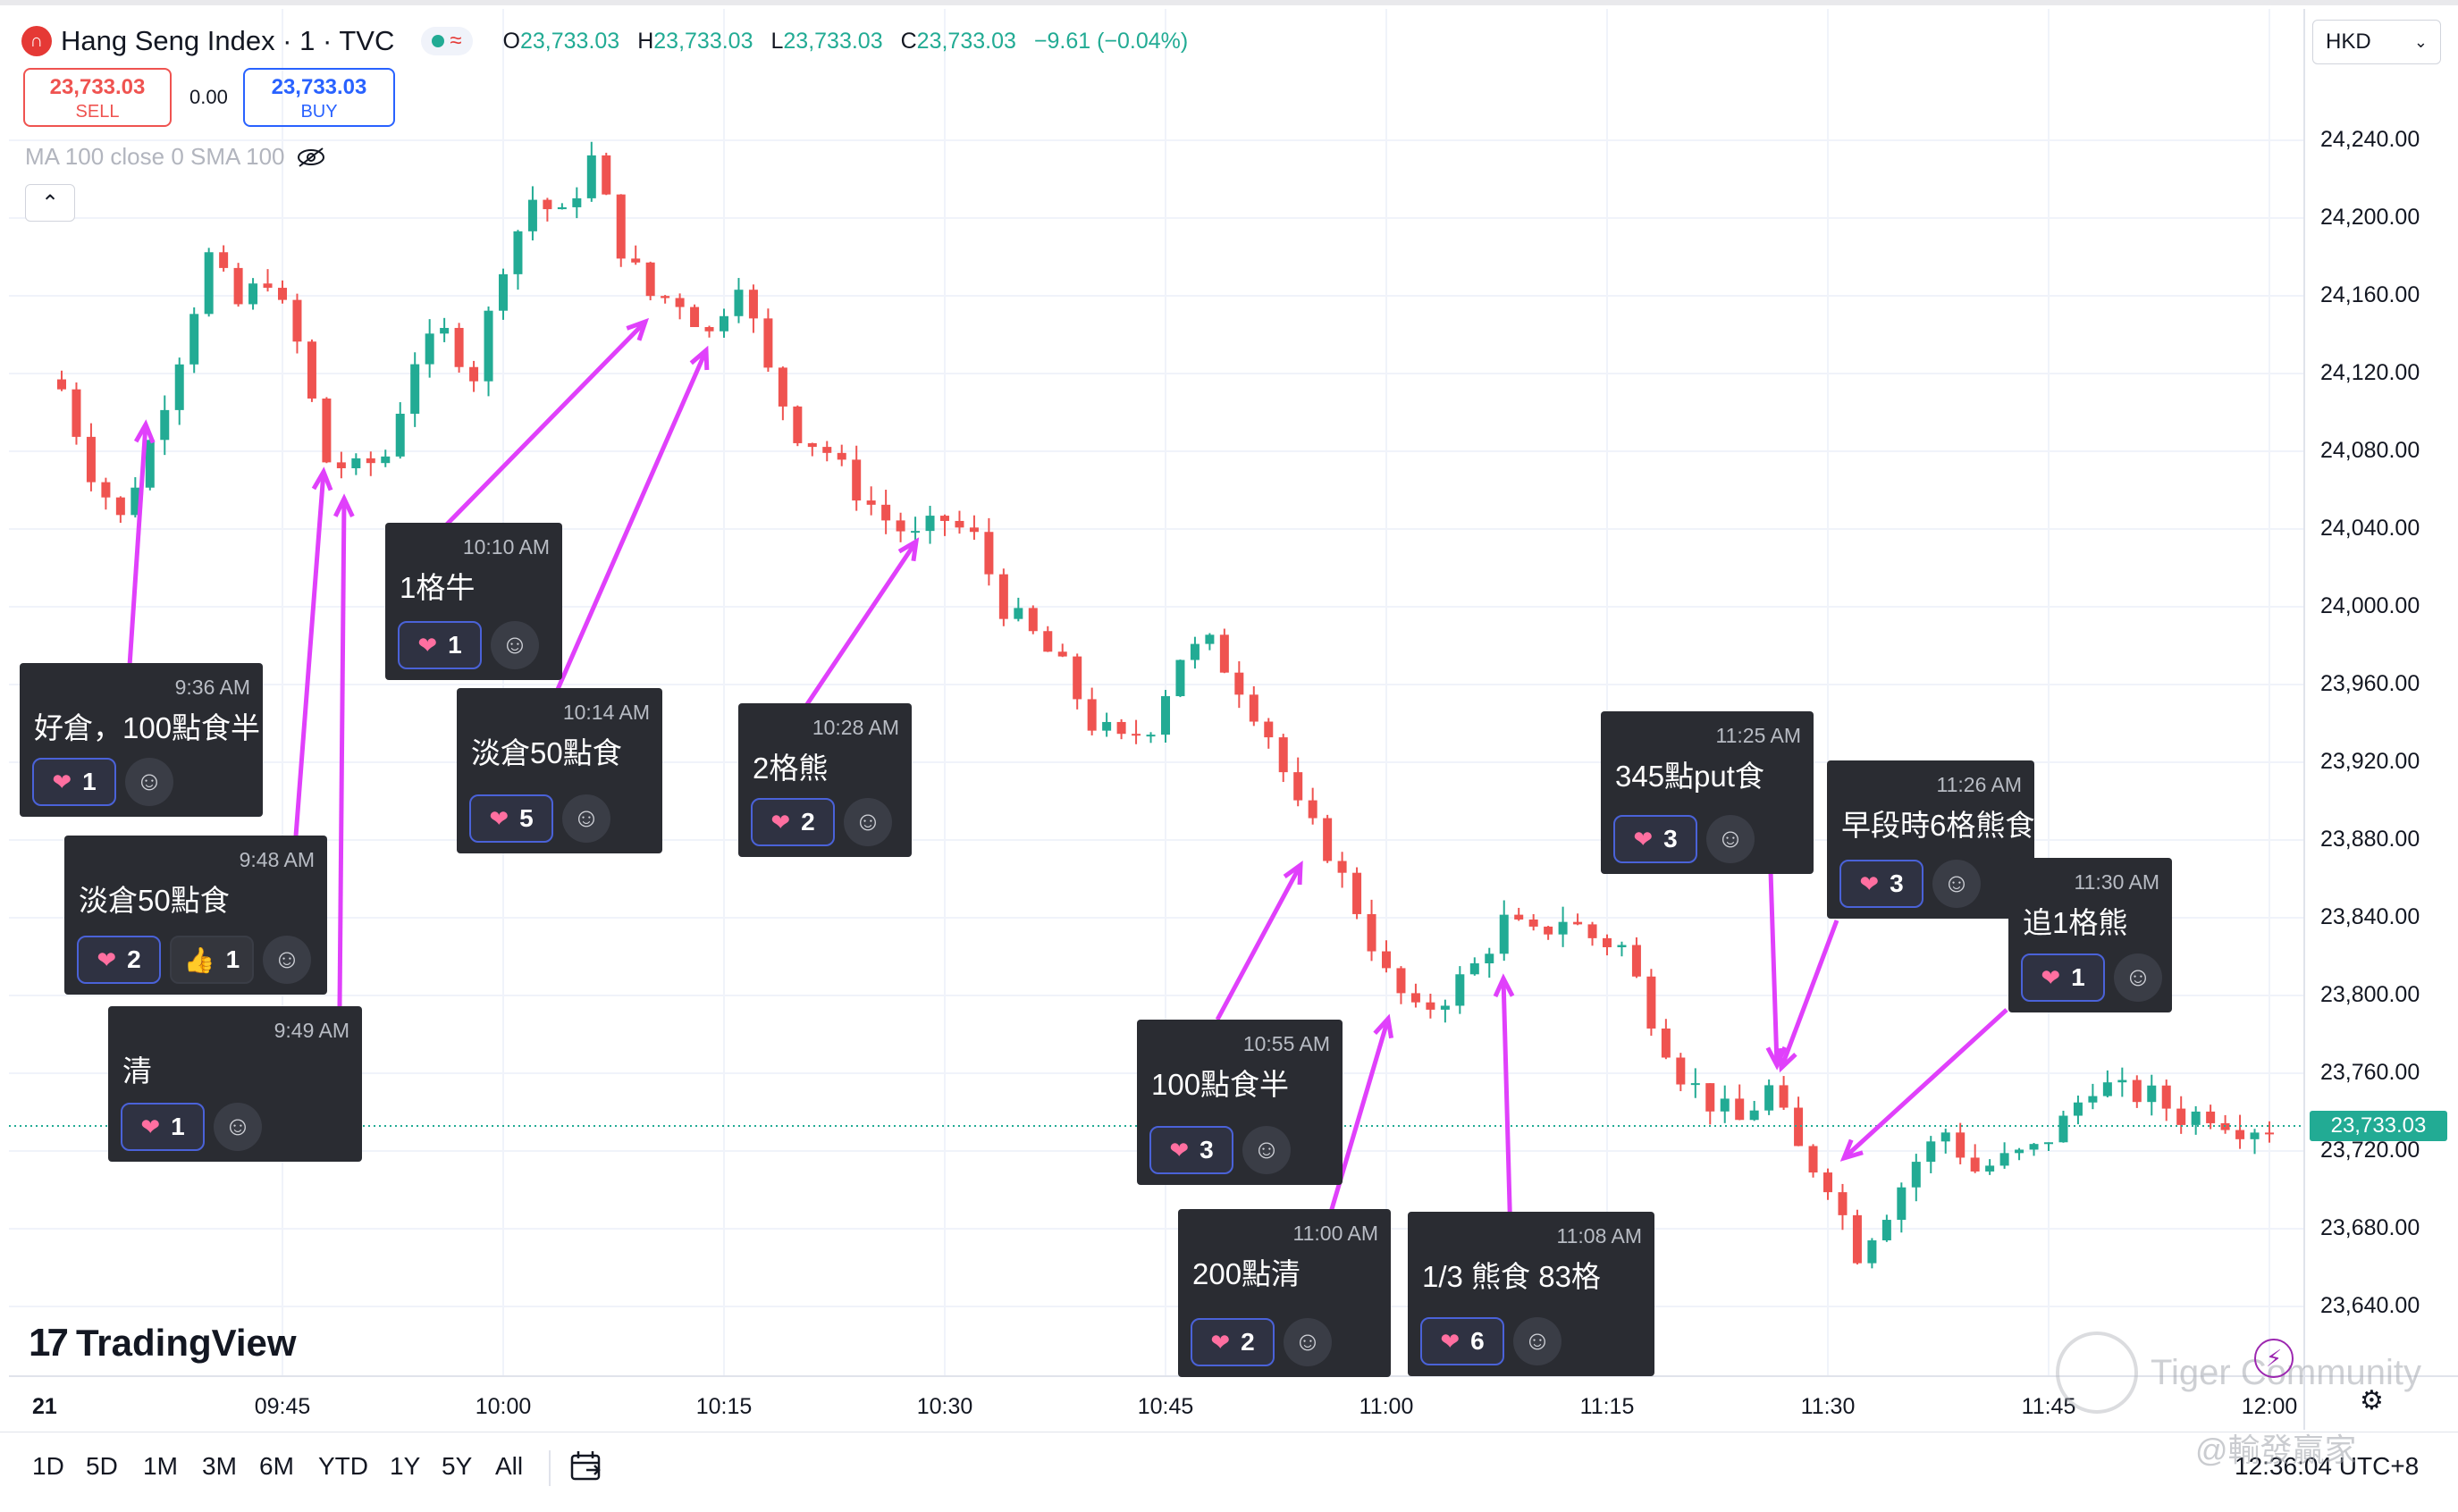 The image size is (2458, 1512). I want to click on price-axis-label: 24,200.00, so click(2370, 217).